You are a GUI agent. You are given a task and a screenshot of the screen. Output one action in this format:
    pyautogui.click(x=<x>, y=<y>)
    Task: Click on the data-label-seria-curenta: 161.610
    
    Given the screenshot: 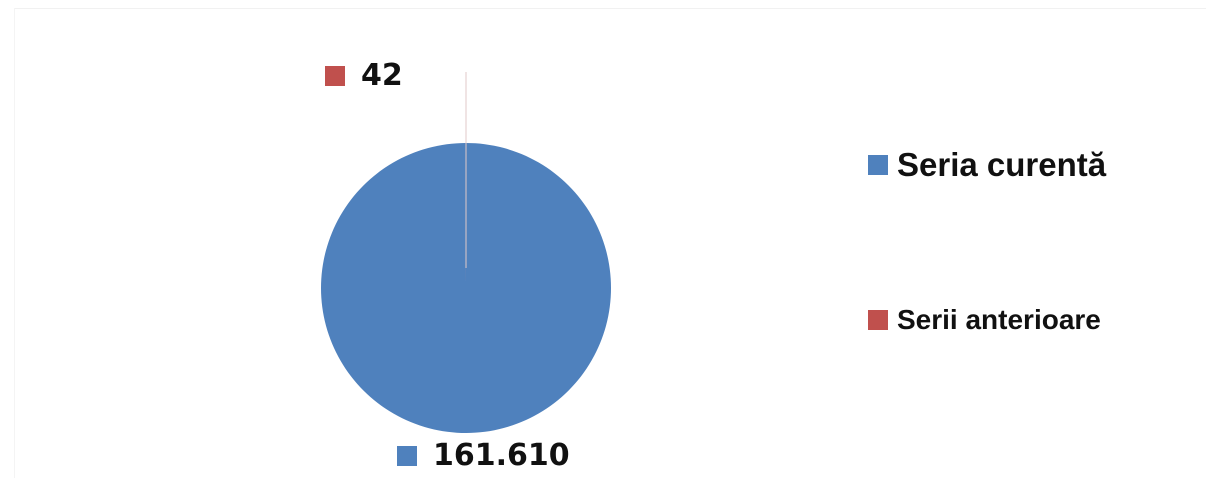 What is the action you would take?
    pyautogui.click(x=483, y=456)
    